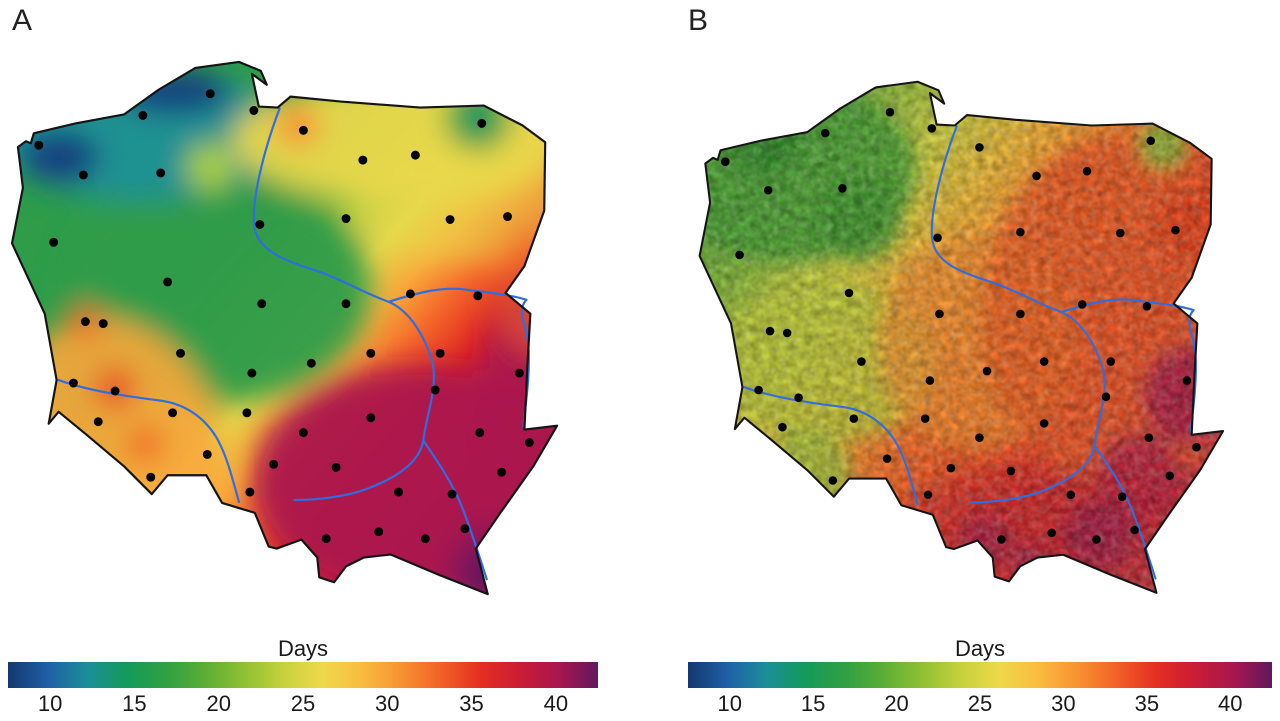  I want to click on colorbar-b-title: Days, so click(980, 648).